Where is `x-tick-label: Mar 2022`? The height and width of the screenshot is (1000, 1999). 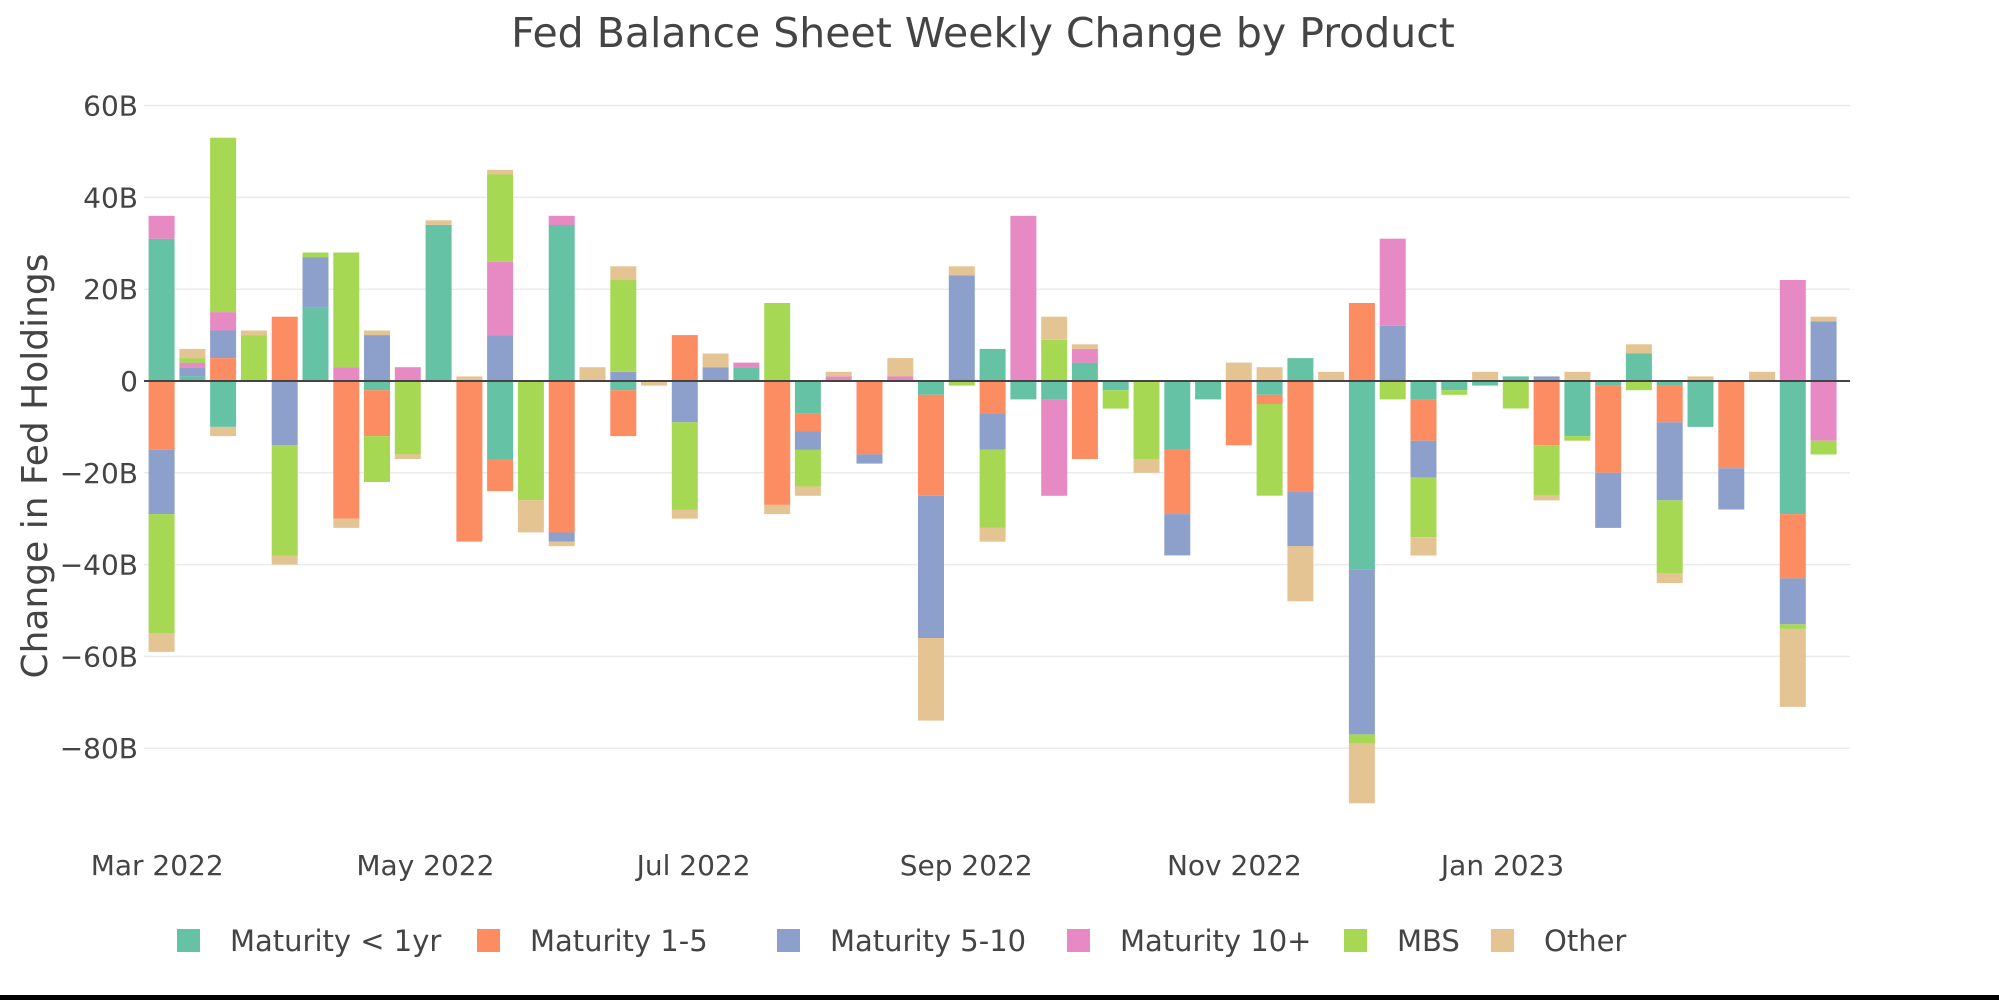 x-tick-label: Mar 2022 is located at coordinates (157, 865).